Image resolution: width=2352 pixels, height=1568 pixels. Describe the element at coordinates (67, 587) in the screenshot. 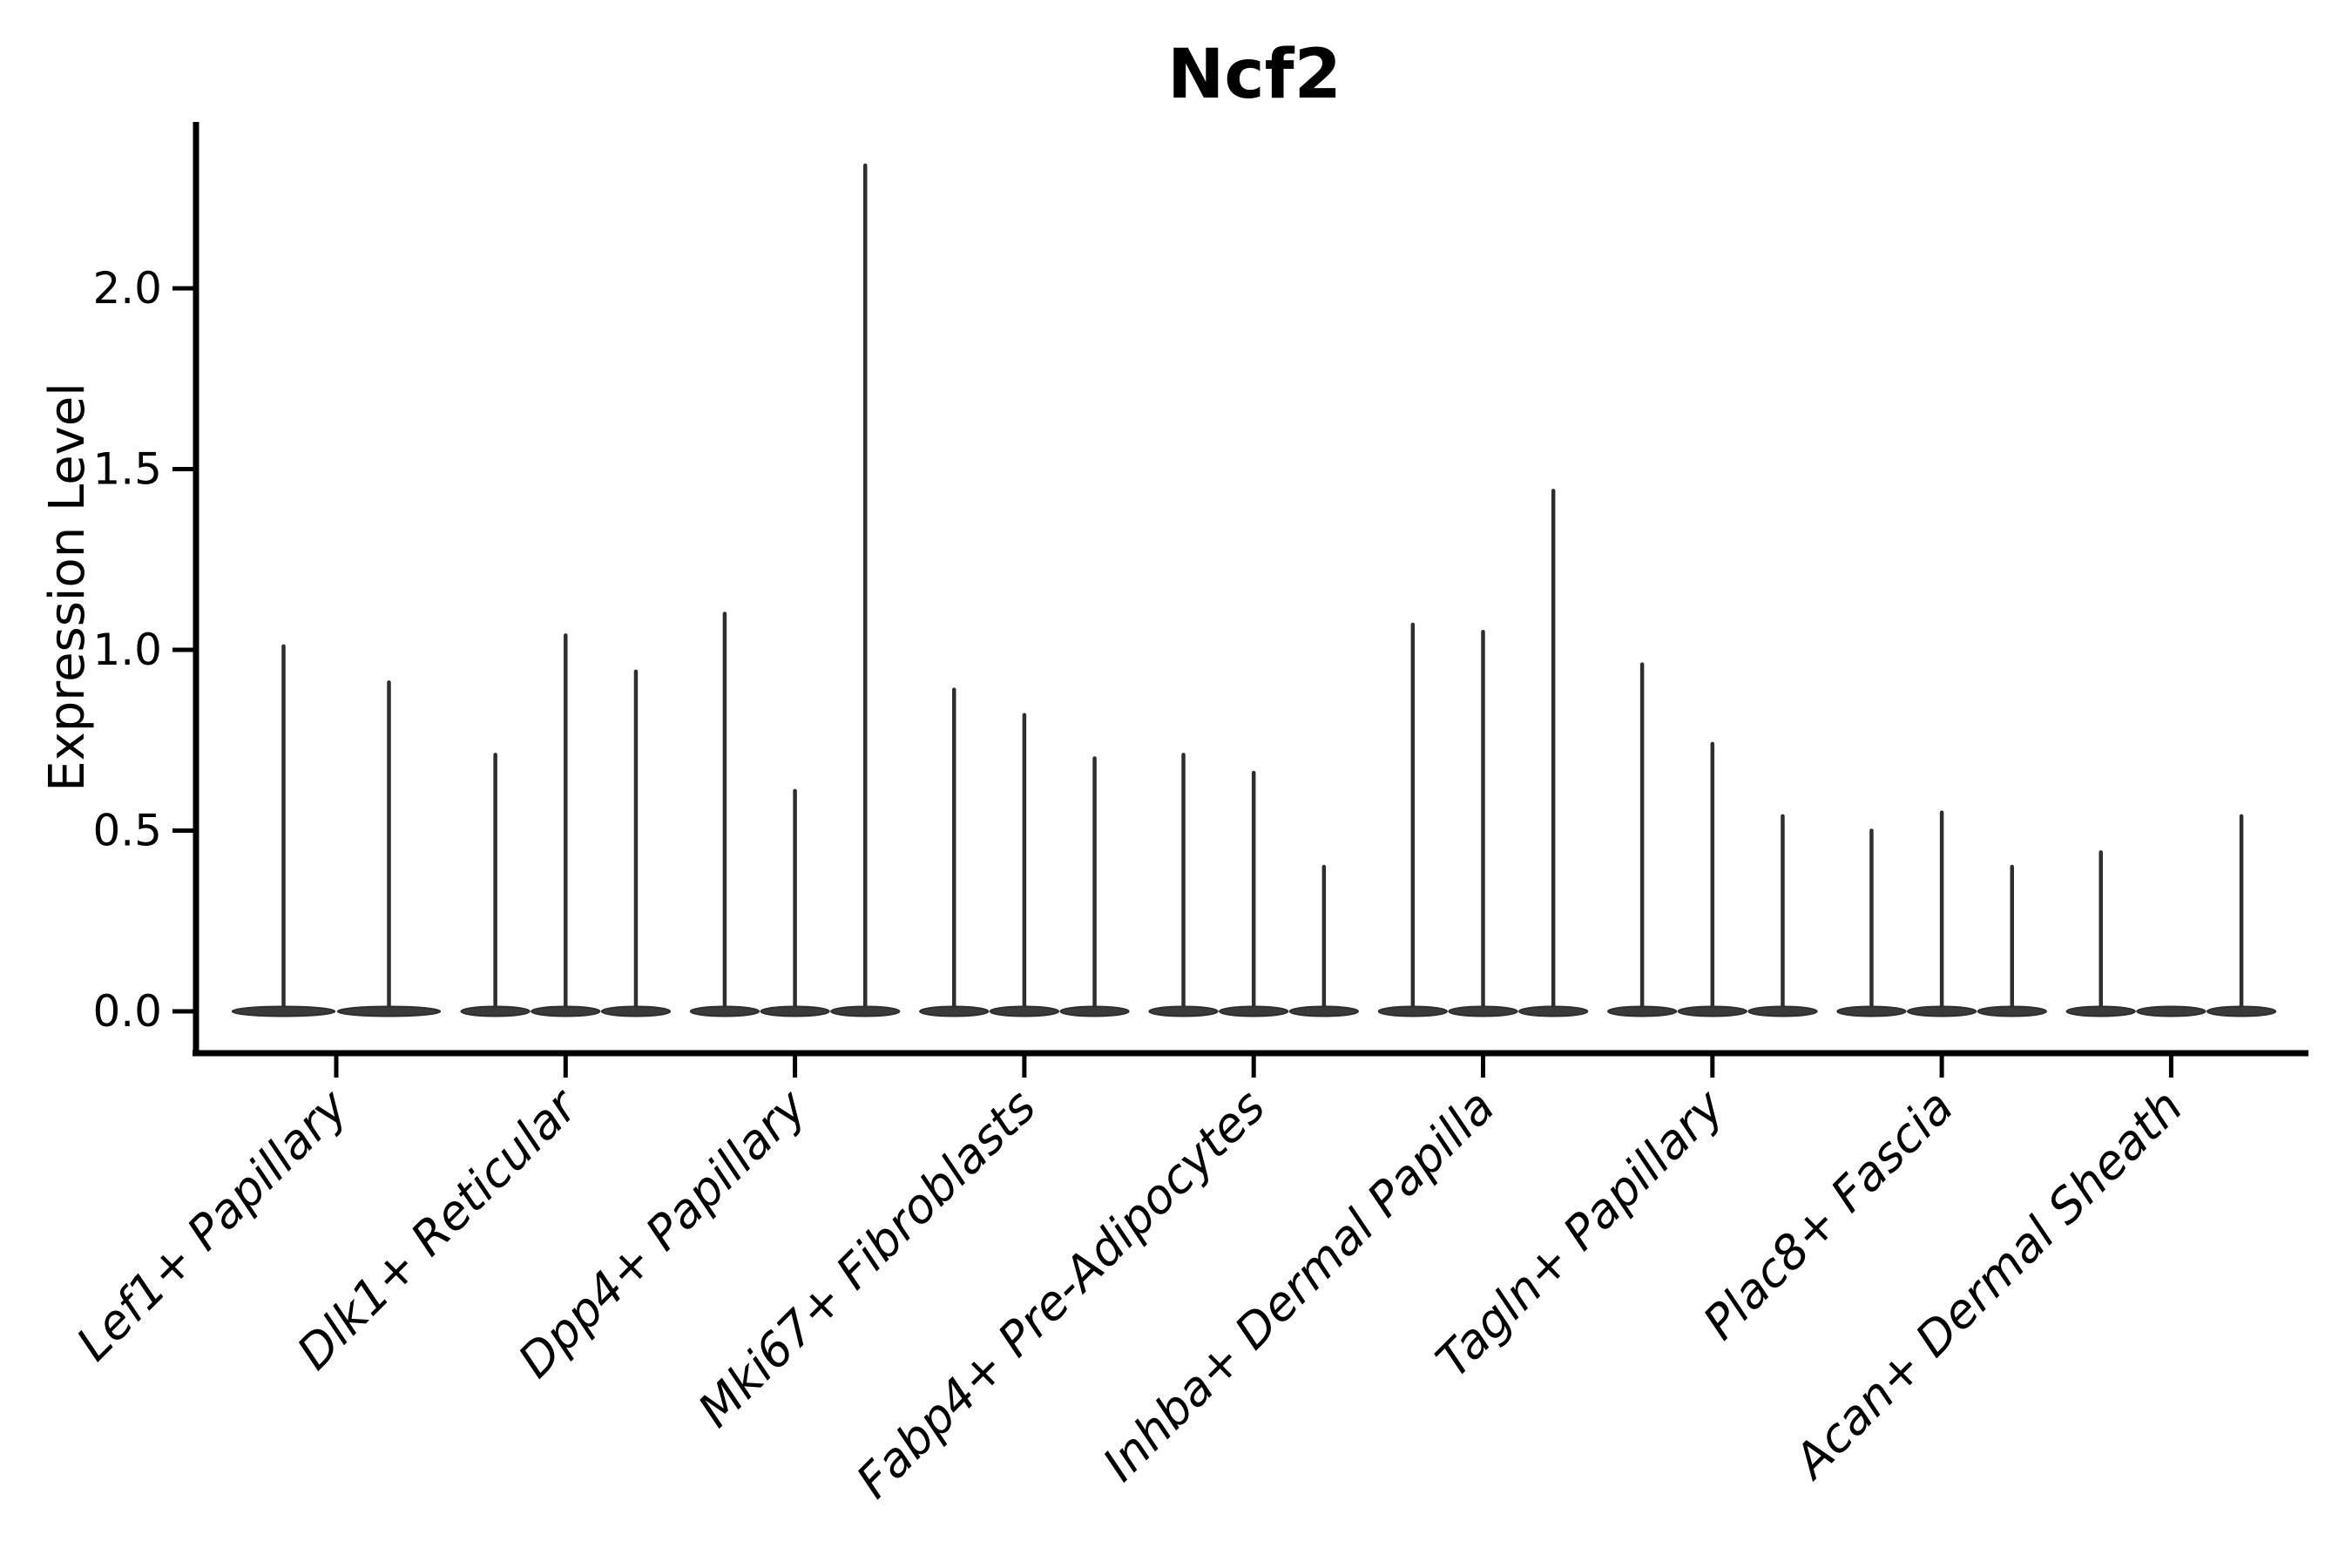

I see `y-axis-label: Expression Level` at that location.